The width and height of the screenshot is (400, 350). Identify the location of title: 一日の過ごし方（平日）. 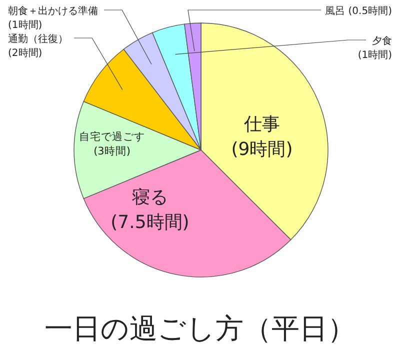
(200, 328).